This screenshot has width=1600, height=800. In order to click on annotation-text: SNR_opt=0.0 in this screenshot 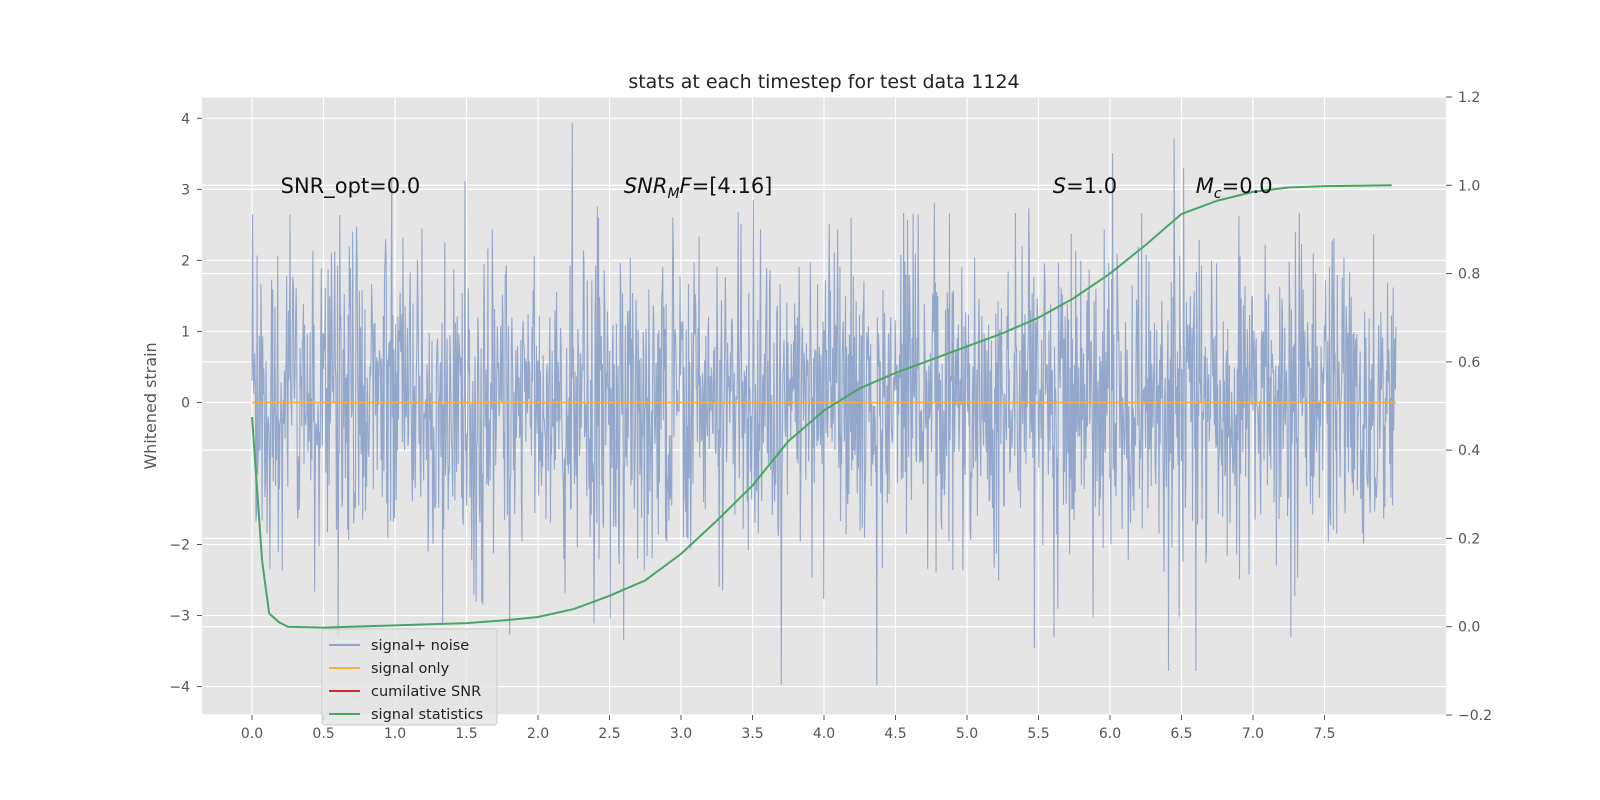, I will do `click(351, 186)`.